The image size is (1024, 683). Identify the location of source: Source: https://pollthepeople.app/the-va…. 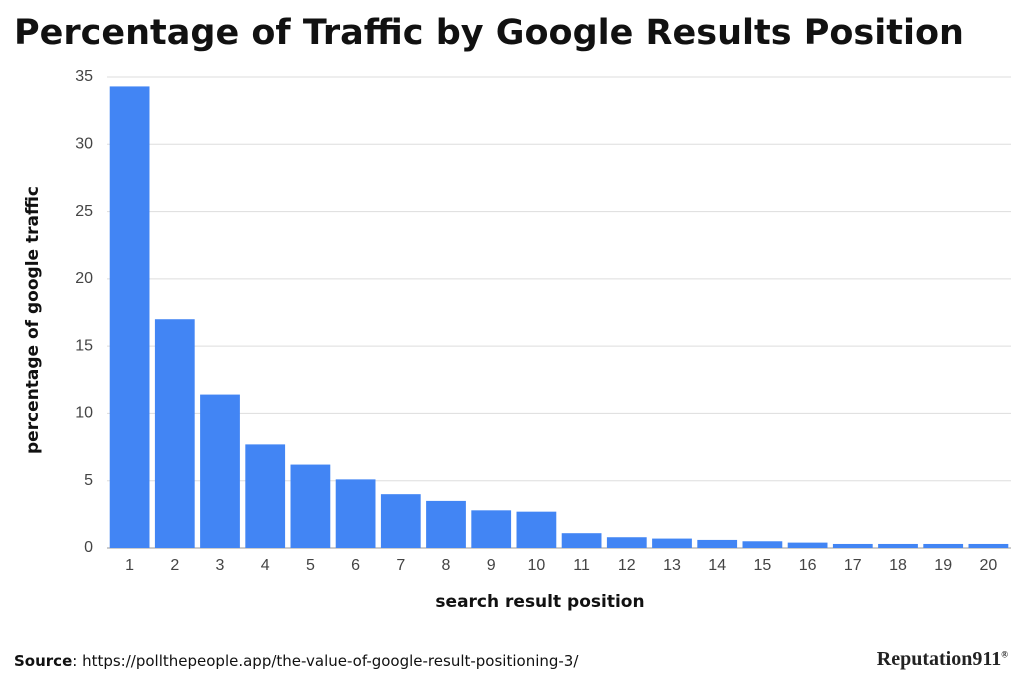
(296, 661).